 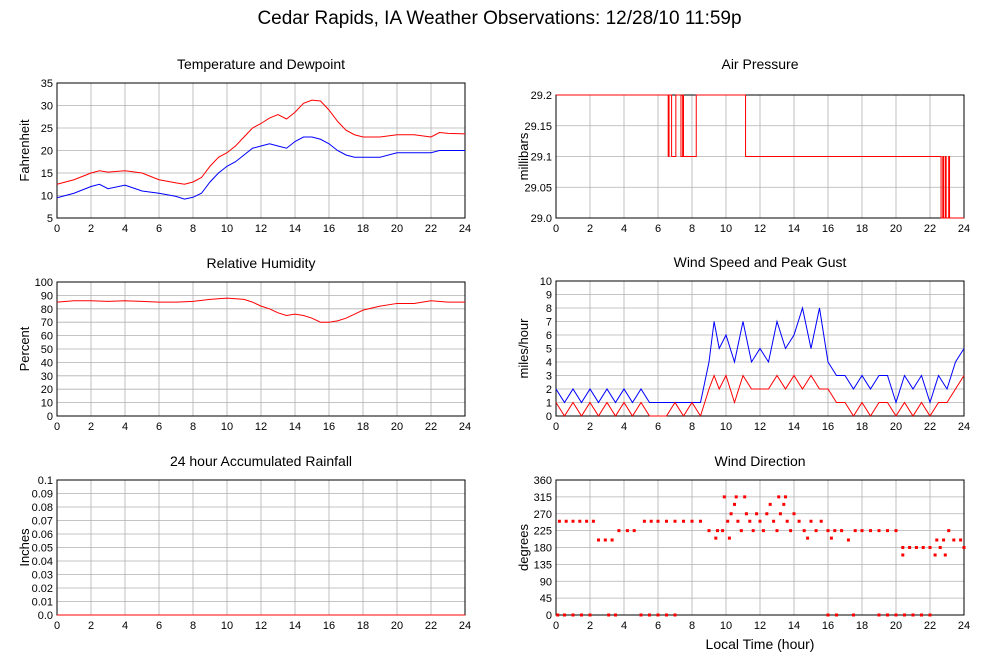 I want to click on y-tick-label: 180, so click(x=543, y=549).